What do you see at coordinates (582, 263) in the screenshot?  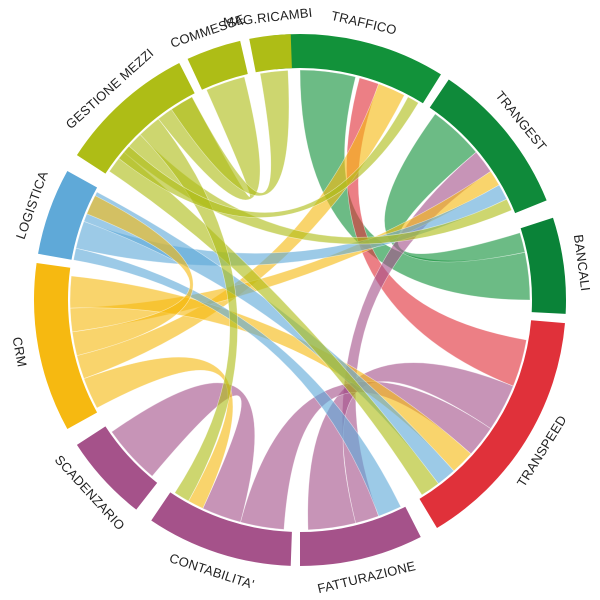 I see `segment-label-bancali: BANCALI` at bounding box center [582, 263].